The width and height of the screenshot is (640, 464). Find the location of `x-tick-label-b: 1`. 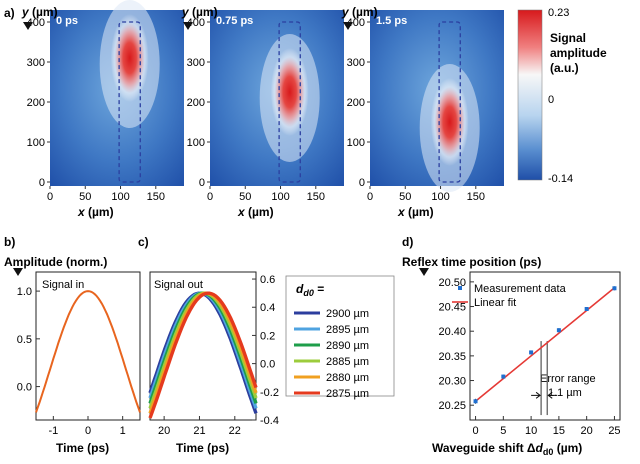

x-tick-label-b: 1 is located at coordinates (123, 431).